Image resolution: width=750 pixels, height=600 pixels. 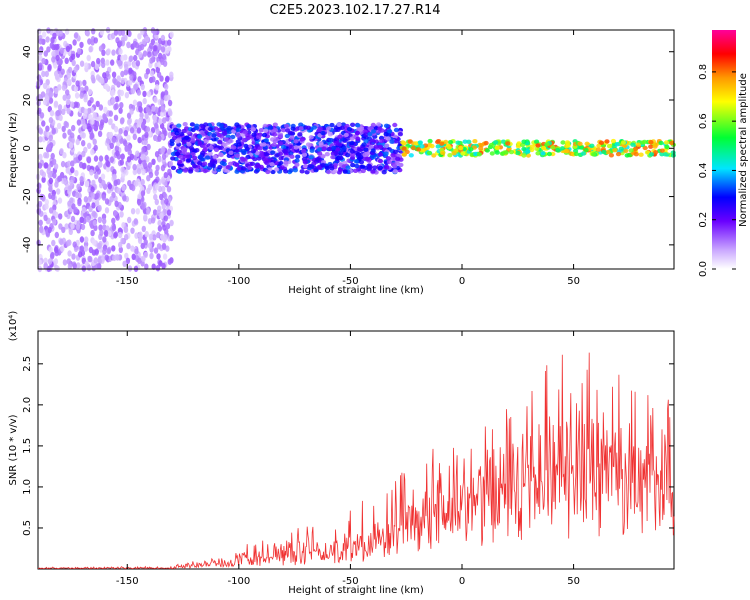 I want to click on y-tick-label: 0, so click(x=27, y=148).